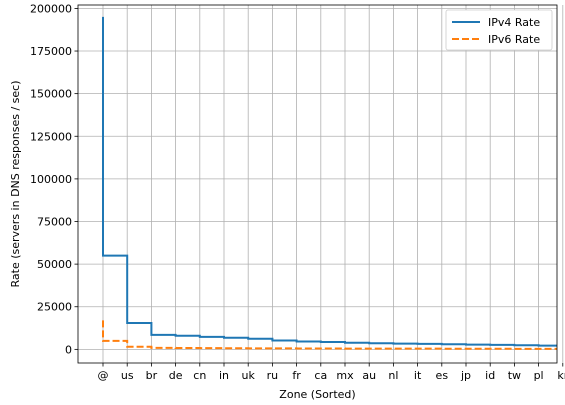  What do you see at coordinates (561, 375) in the screenshot?
I see `x-tick-label: kr` at bounding box center [561, 375].